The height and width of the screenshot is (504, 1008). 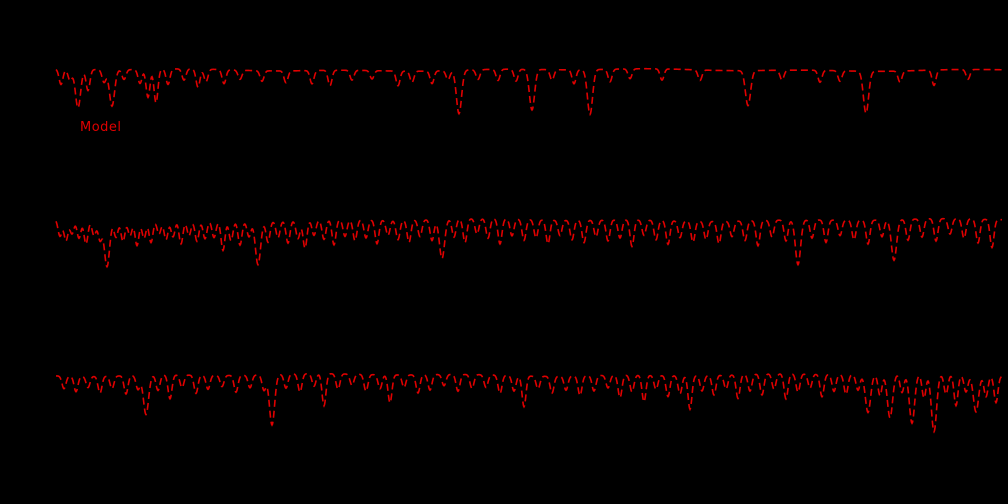 What do you see at coordinates (101, 127) in the screenshot?
I see `legend-label-model: Model` at bounding box center [101, 127].